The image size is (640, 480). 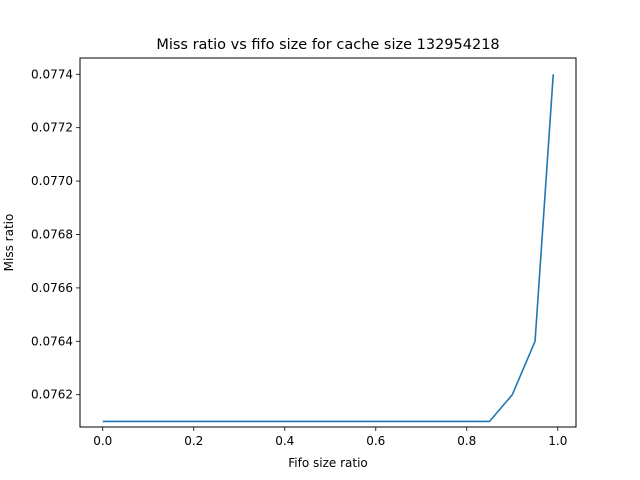 What do you see at coordinates (284, 441) in the screenshot?
I see `x-tick-label: 0.4` at bounding box center [284, 441].